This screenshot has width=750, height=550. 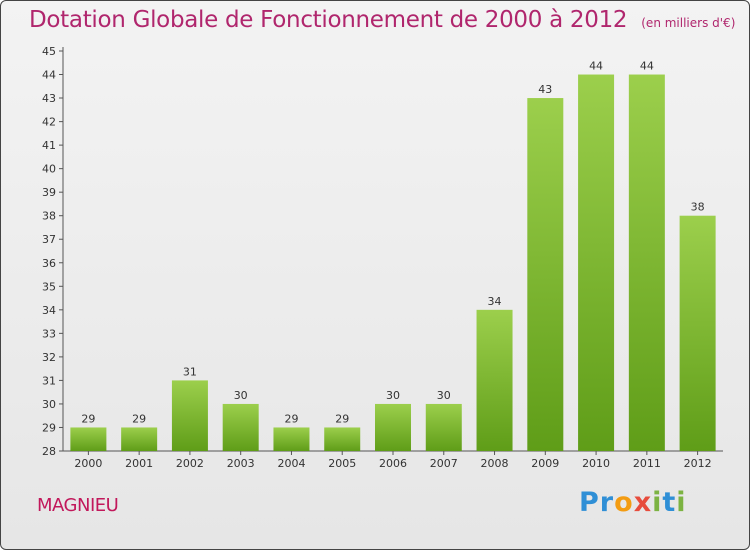 What do you see at coordinates (545, 274) in the screenshot?
I see `bar-2009` at bounding box center [545, 274].